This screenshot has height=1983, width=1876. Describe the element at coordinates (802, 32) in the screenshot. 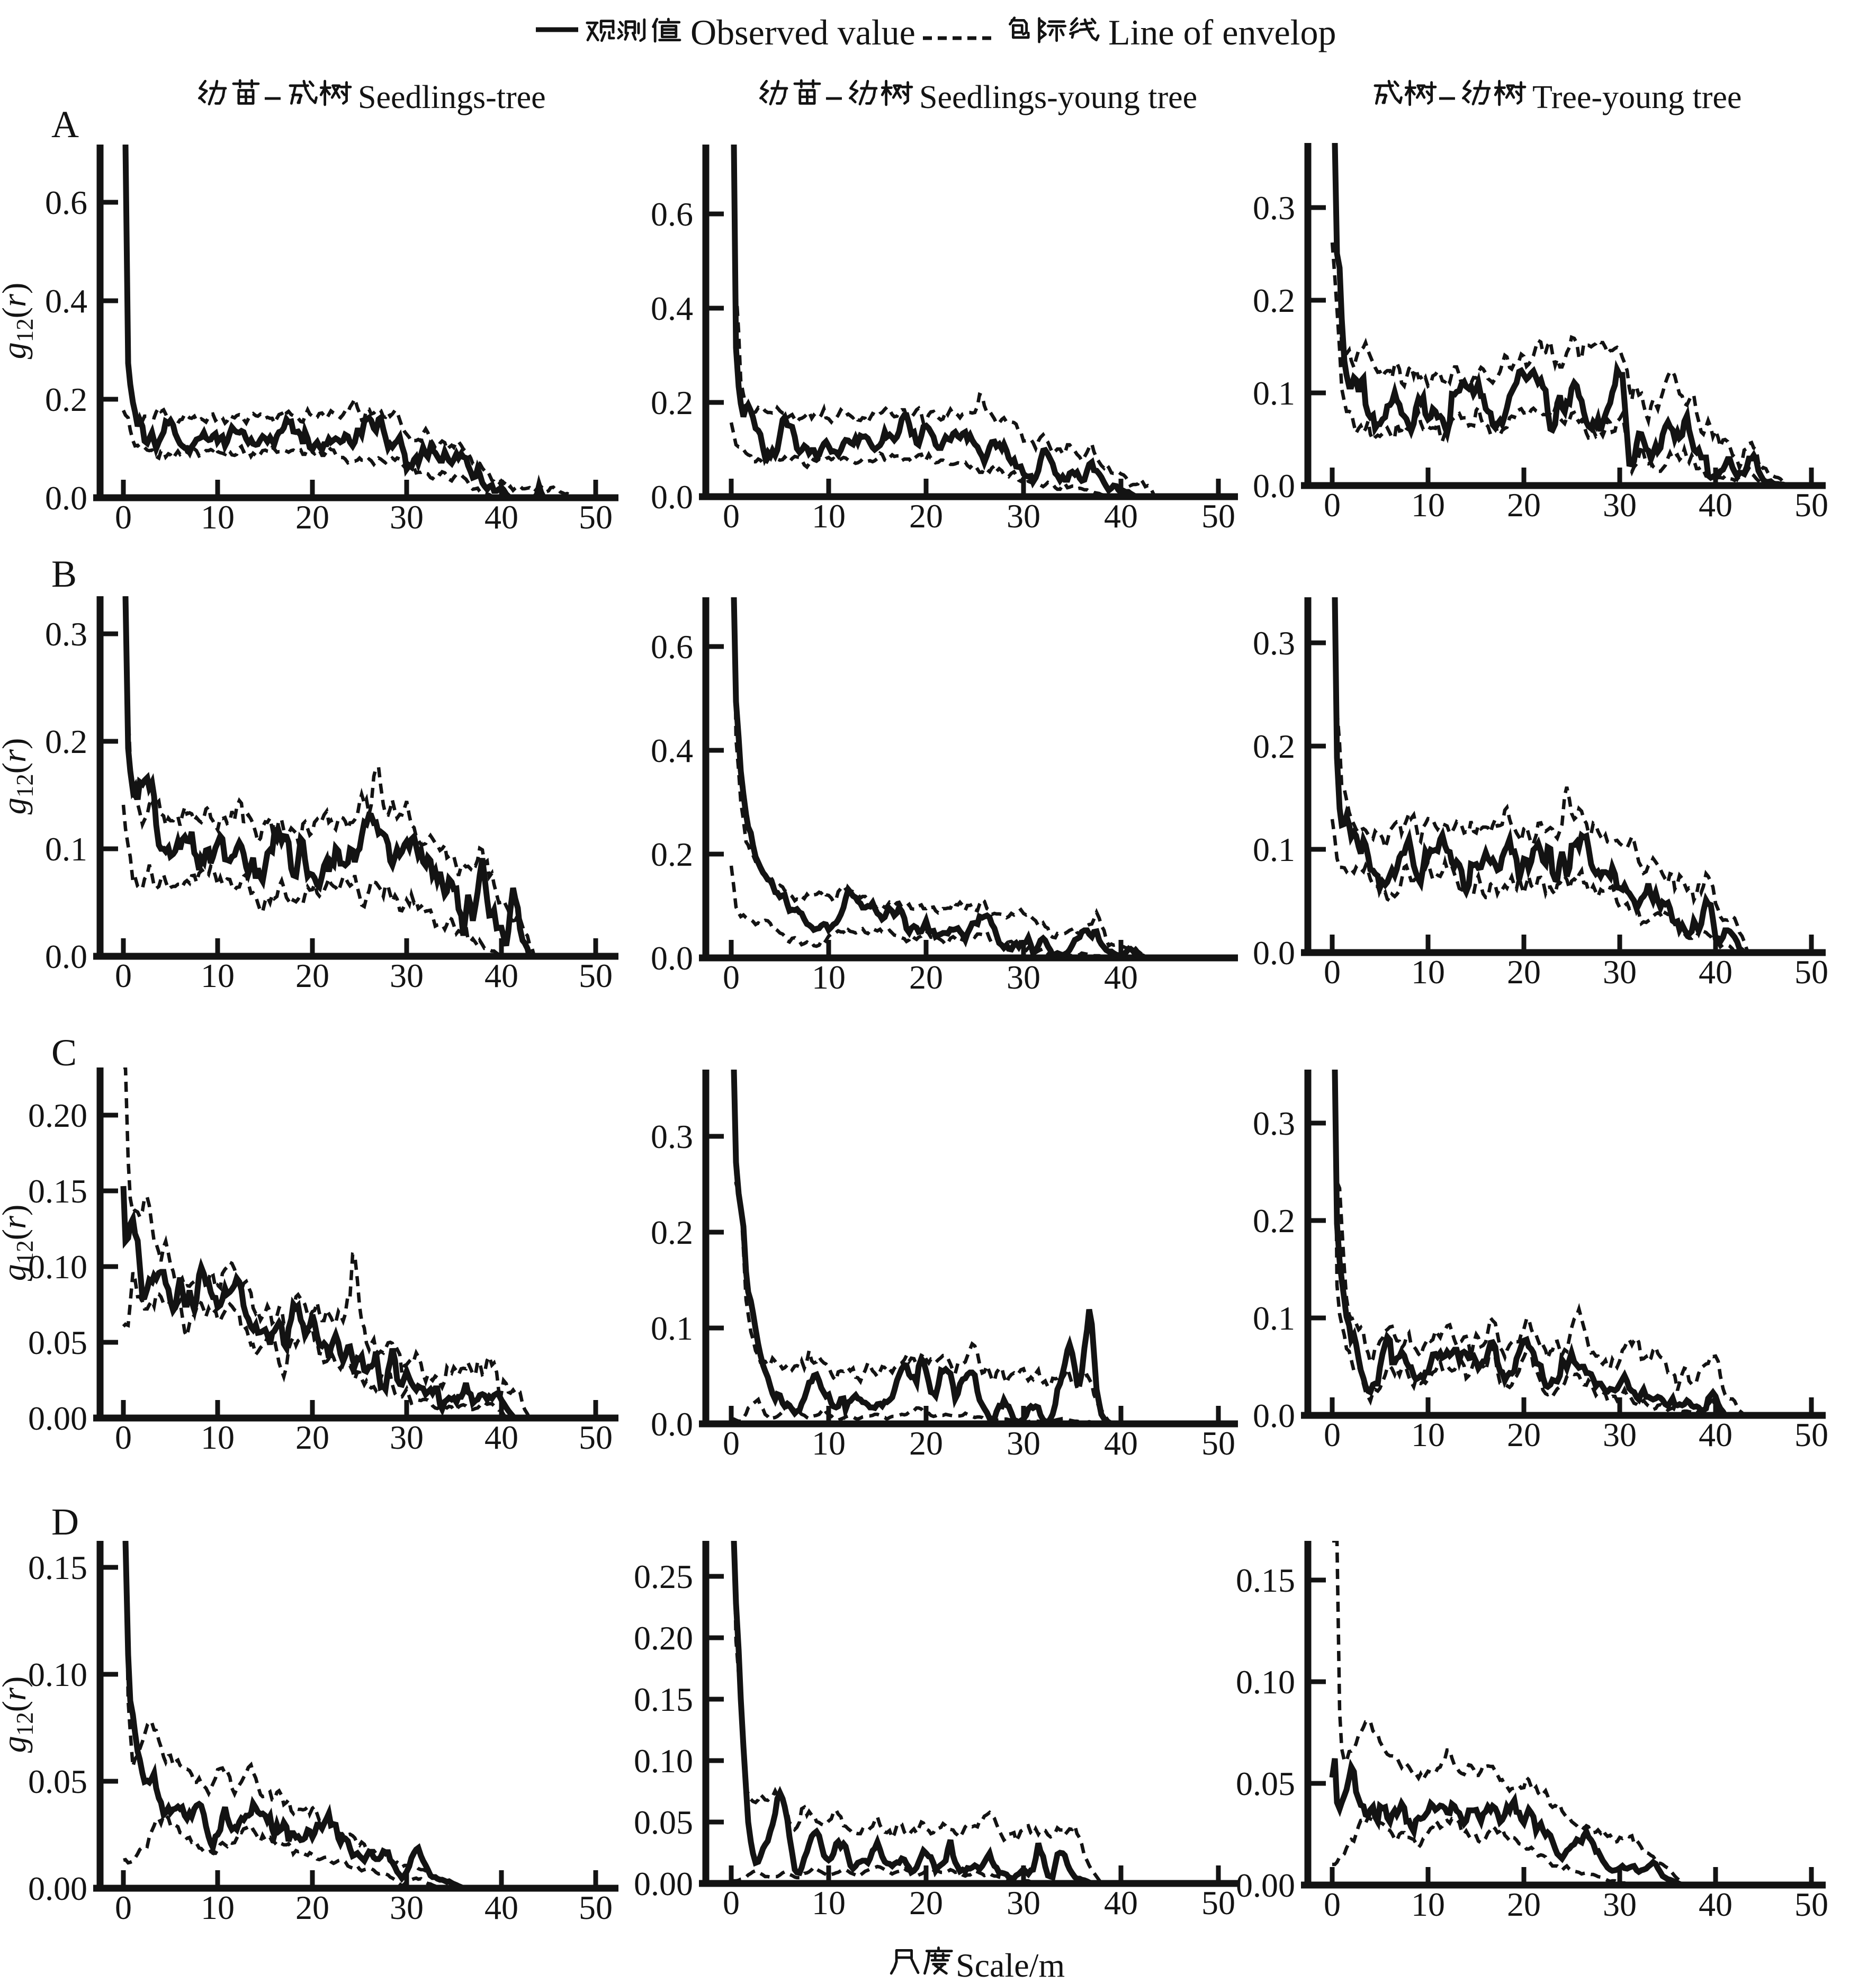

I see `svg-text: Observed value` at that location.